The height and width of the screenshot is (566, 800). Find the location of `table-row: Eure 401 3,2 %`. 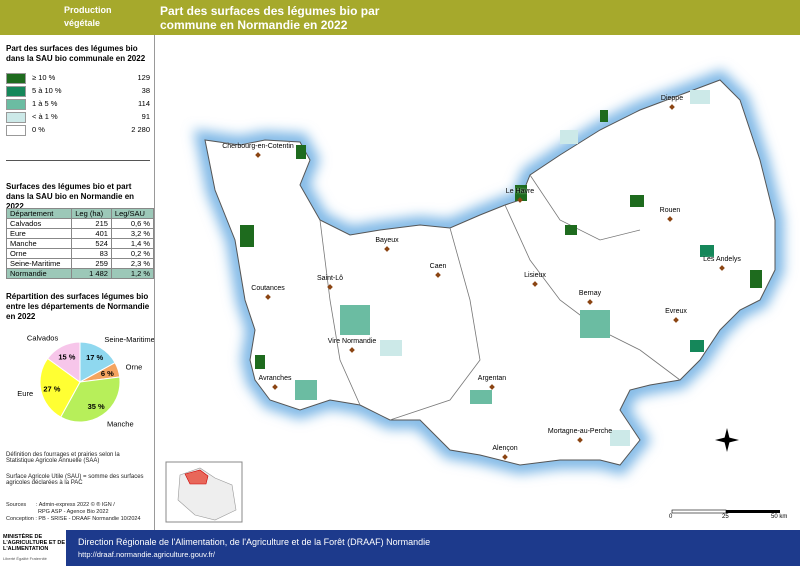

table-row: Eure 401 3,2 % is located at coordinates (80, 233).